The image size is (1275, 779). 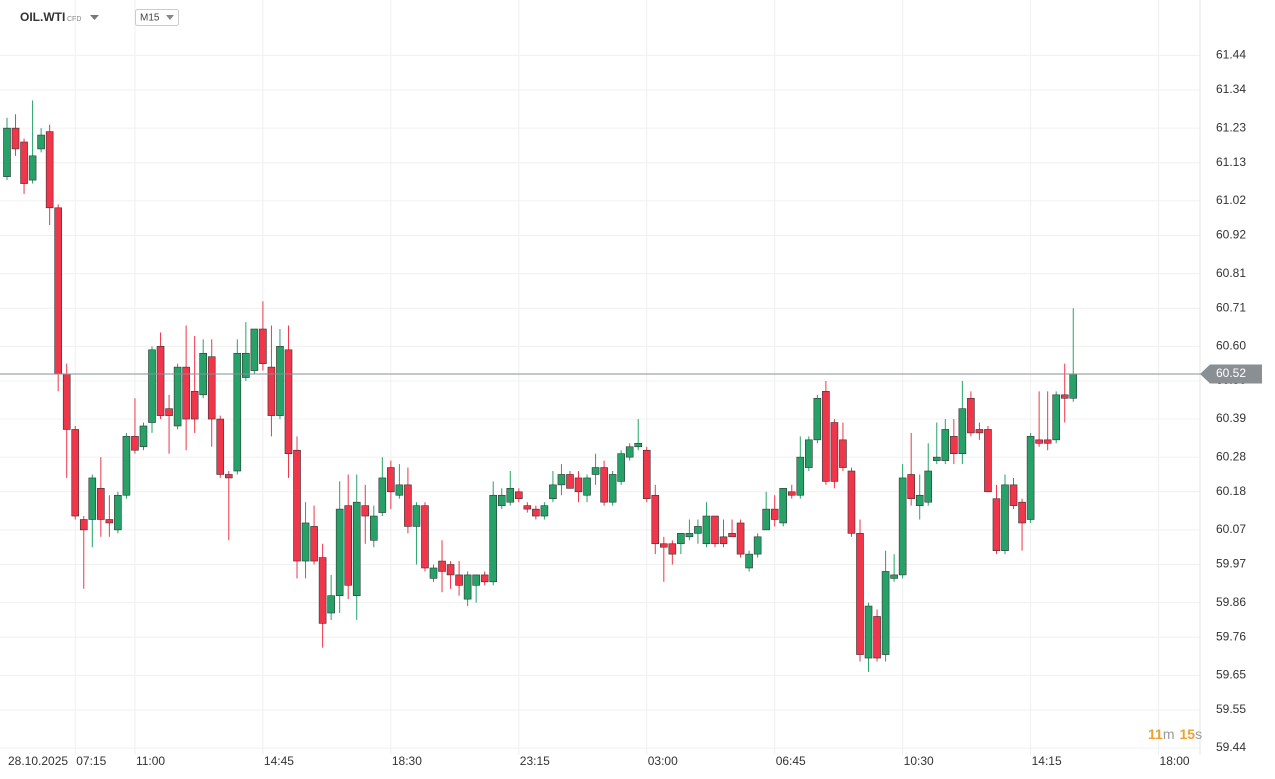 I want to click on x-tick-label: 28.10.2025, so click(x=38, y=761).